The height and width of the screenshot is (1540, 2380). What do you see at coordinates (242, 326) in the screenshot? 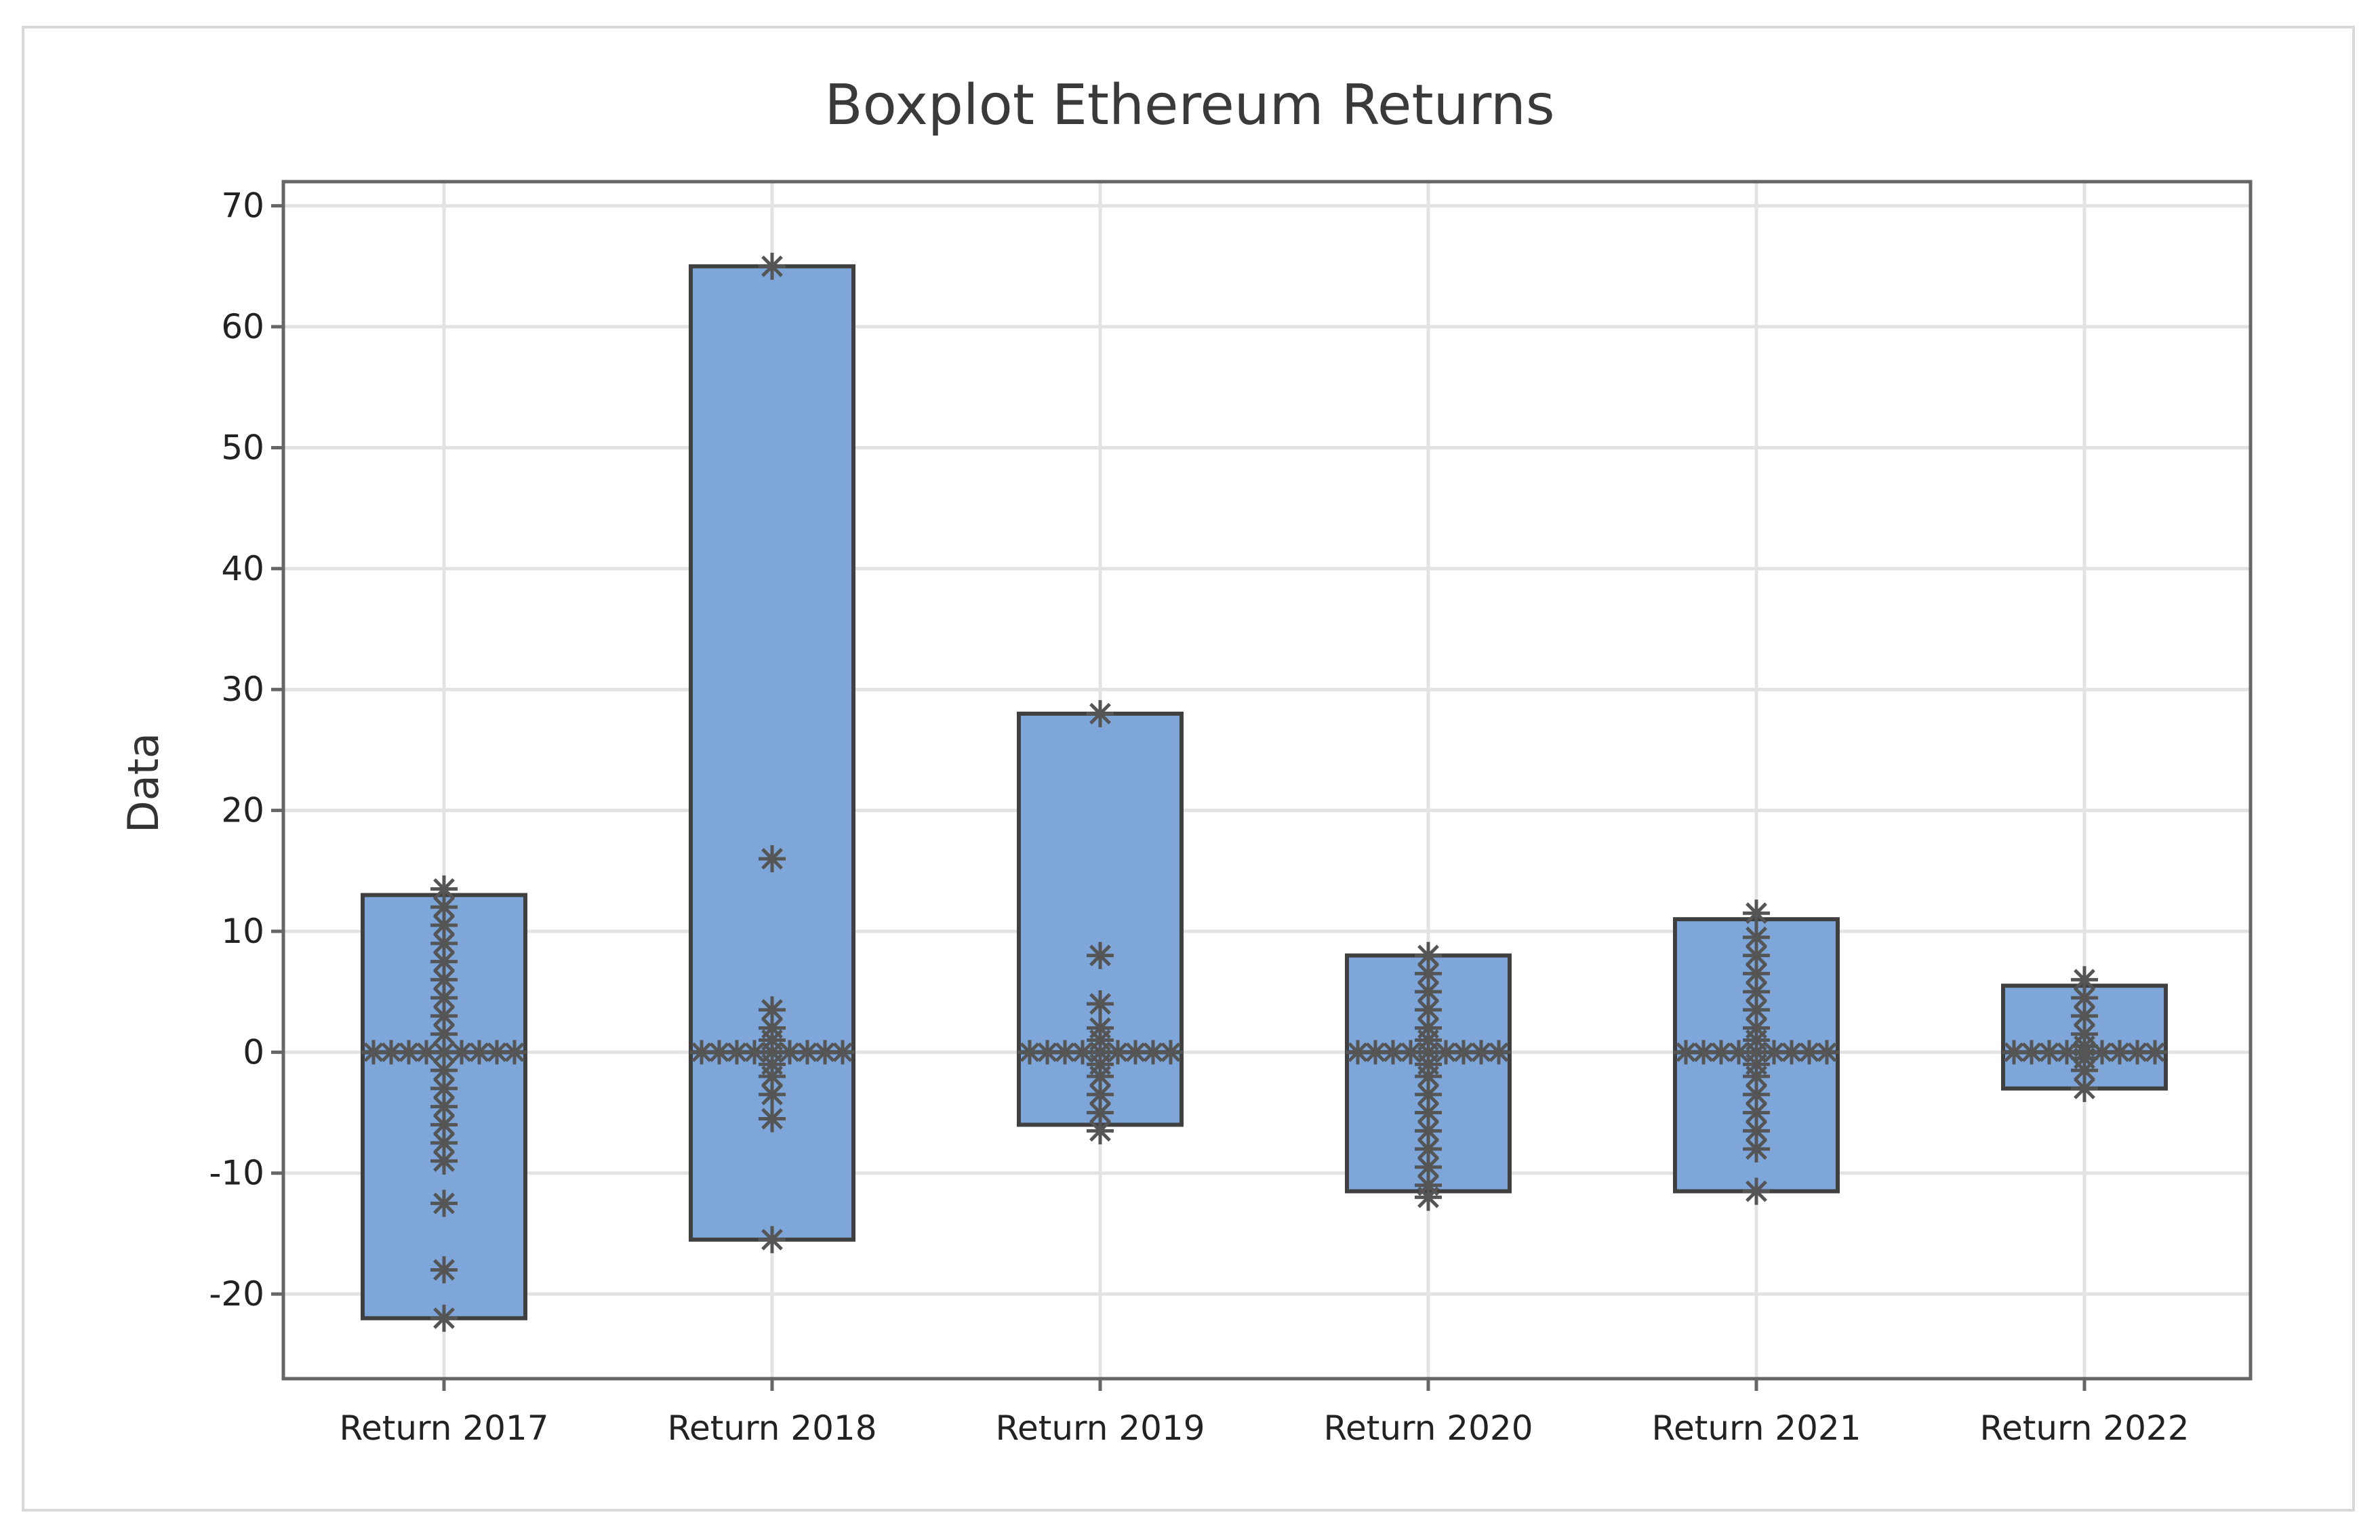
I see `y-tick-label: 60` at bounding box center [242, 326].